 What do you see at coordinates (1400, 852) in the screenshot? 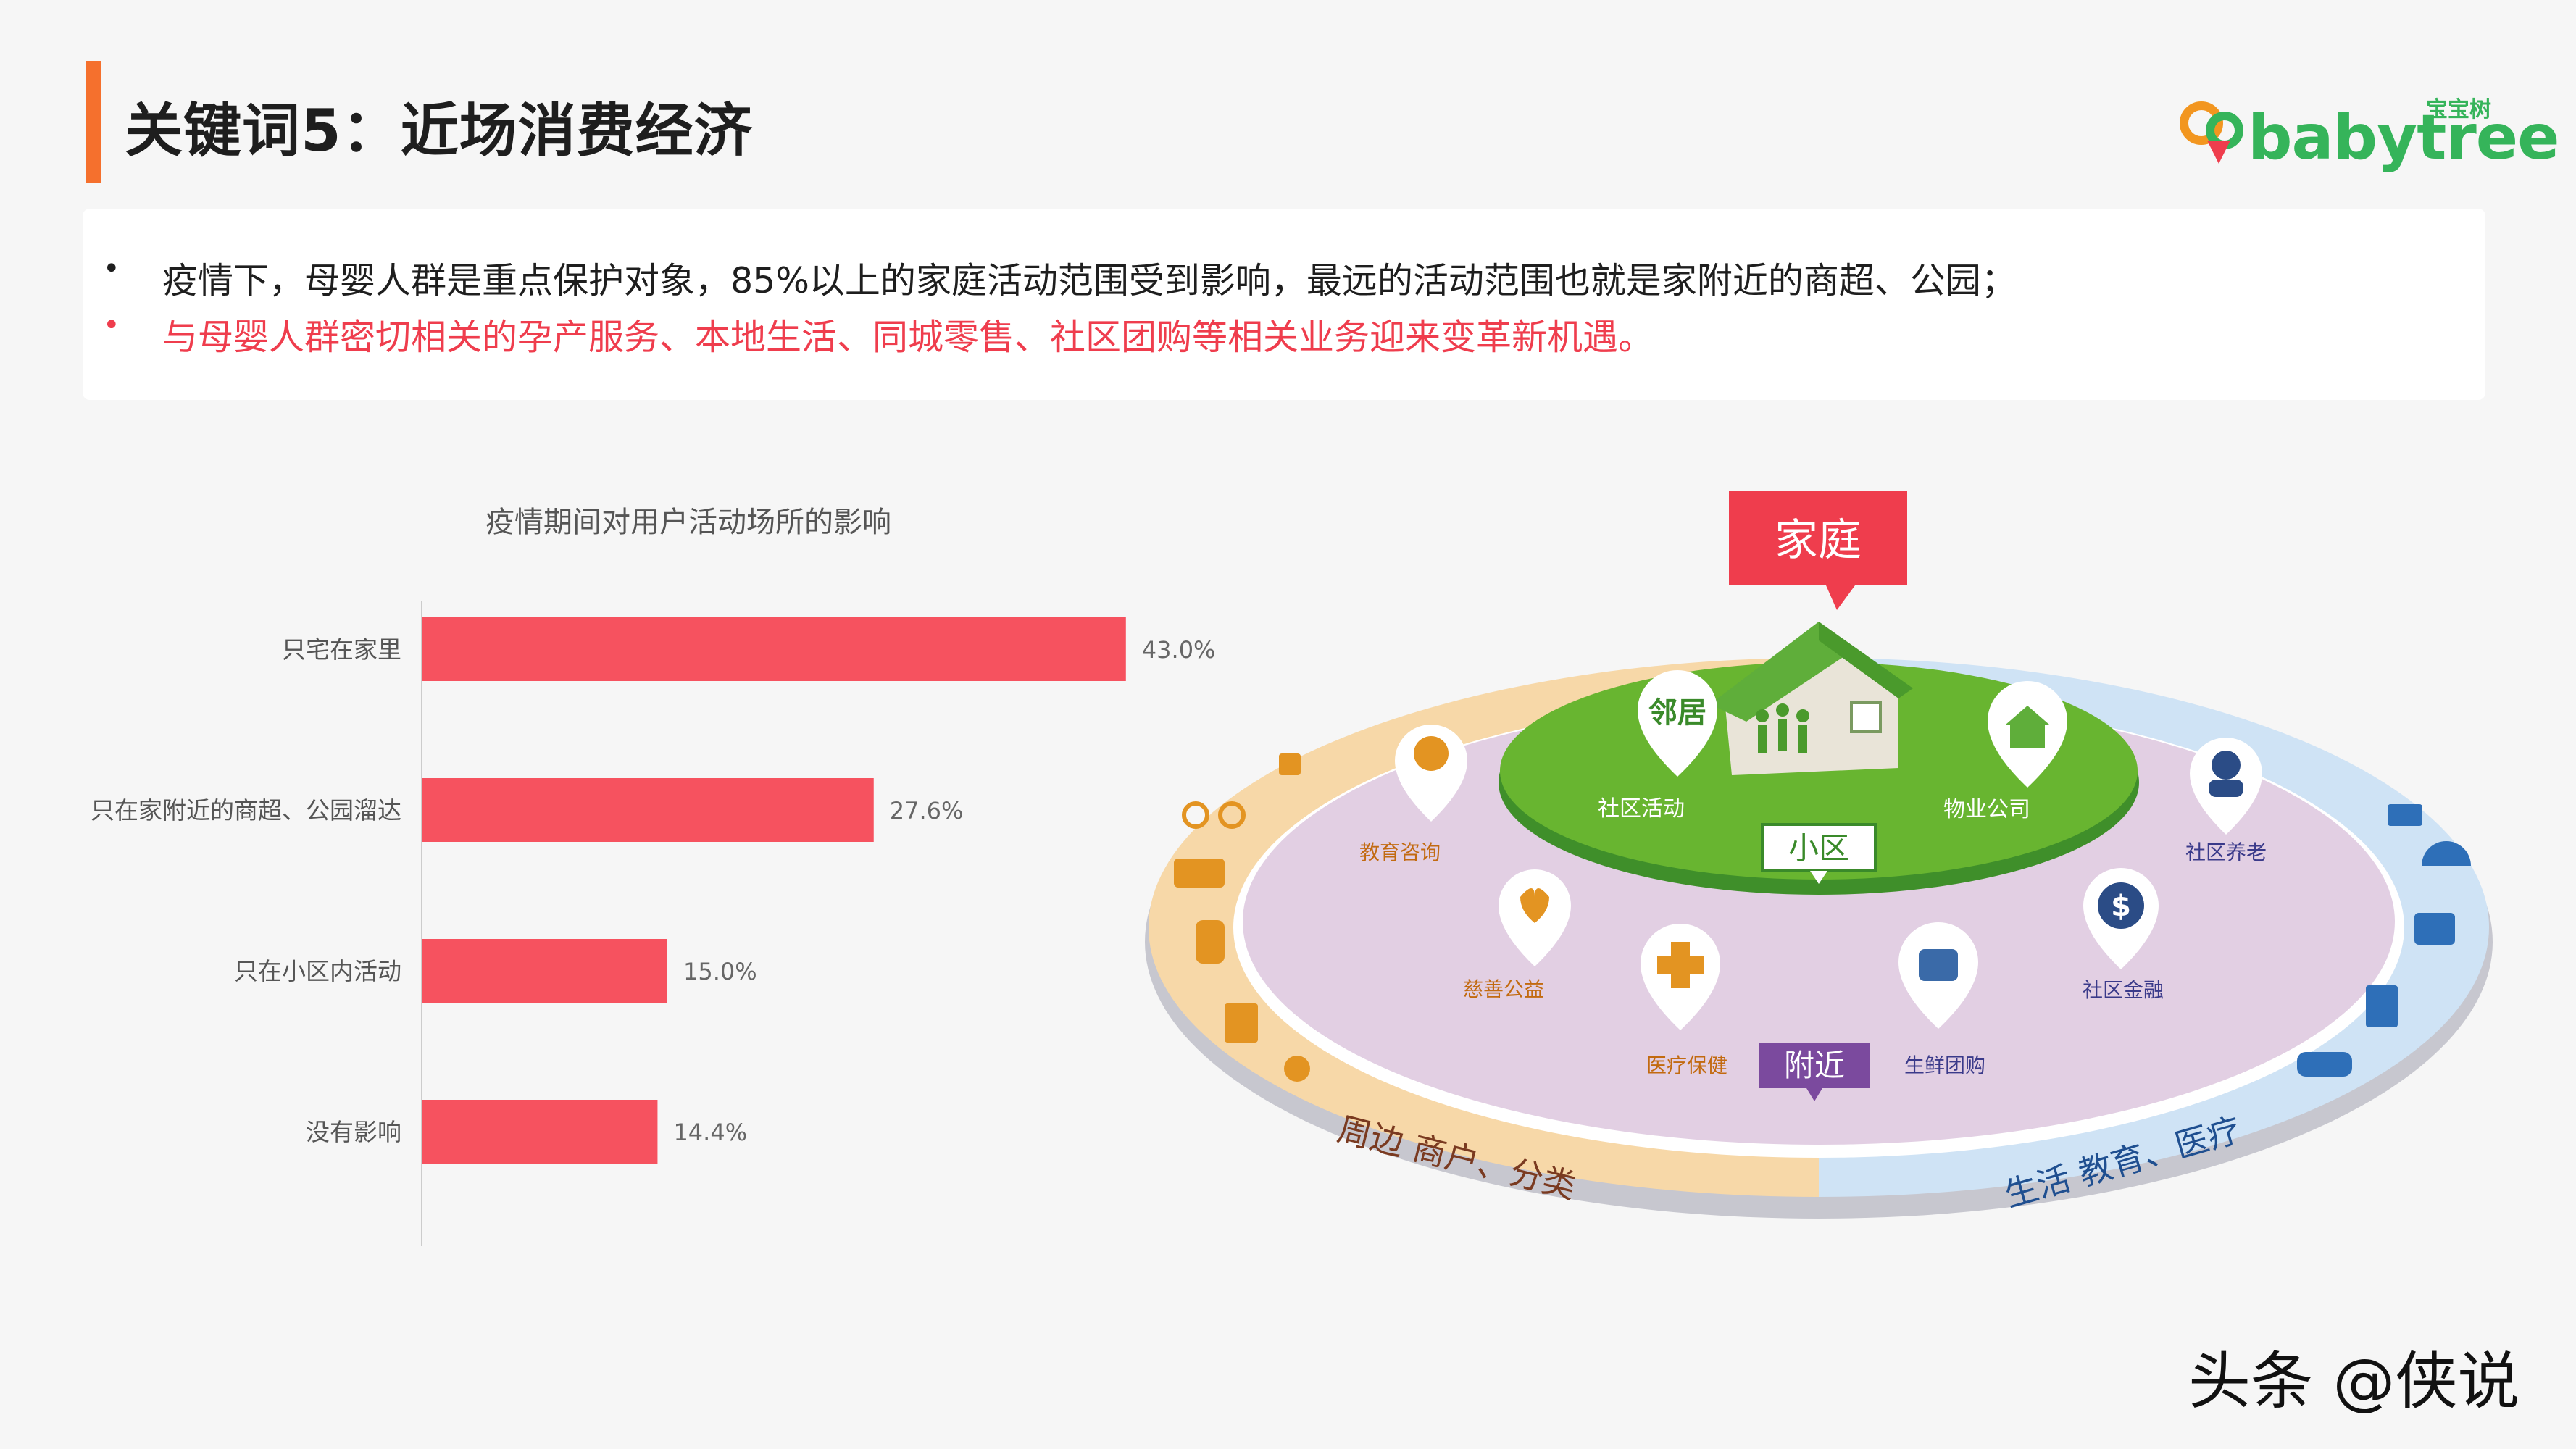
I see `education-consult-label: 教育咨询` at bounding box center [1400, 852].